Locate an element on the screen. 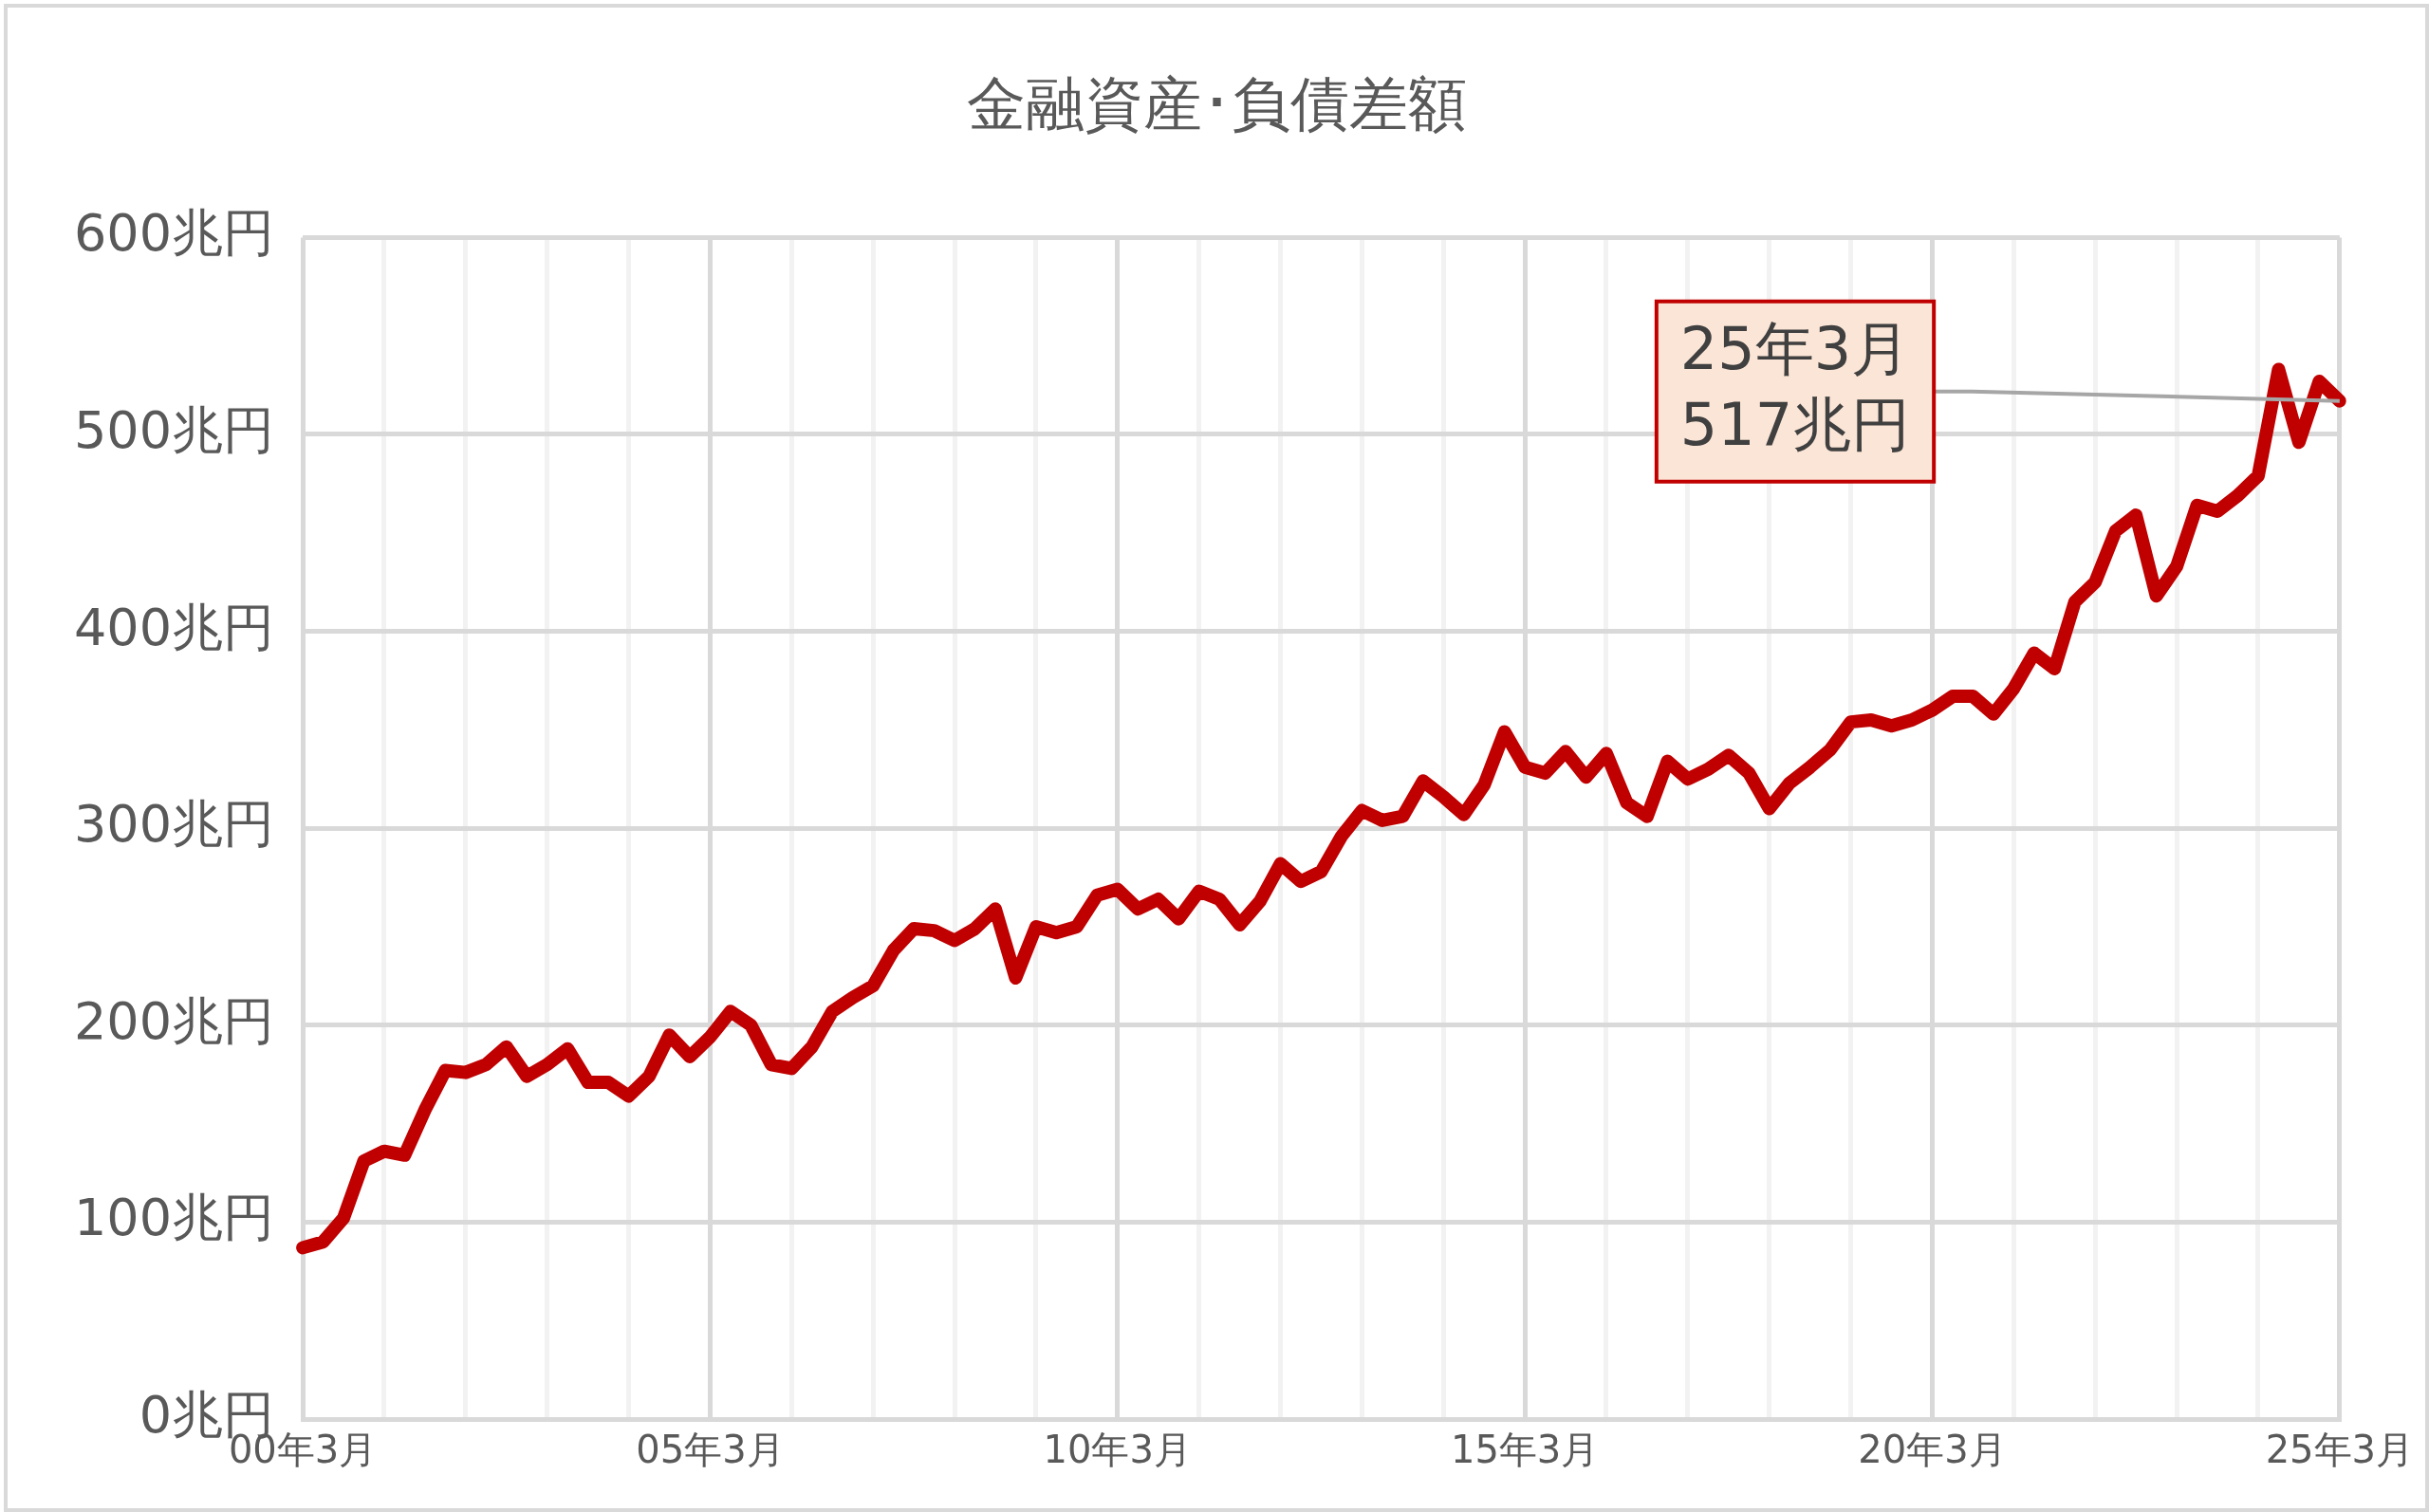 The height and width of the screenshot is (1512, 2429). x-tick-label: 20年3月 is located at coordinates (1932, 1450).